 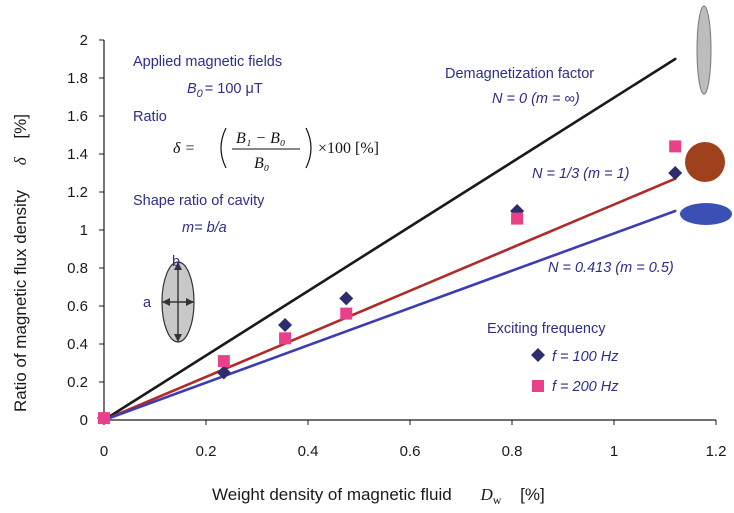 I want to click on y-tick-label: 2, so click(x=84, y=40).